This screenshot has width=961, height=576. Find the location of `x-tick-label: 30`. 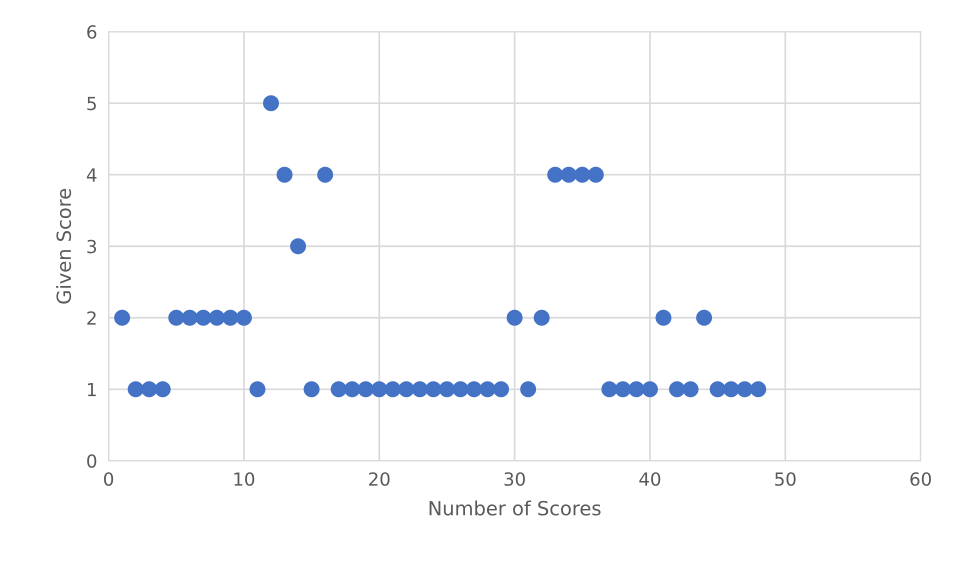

x-tick-label: 30 is located at coordinates (514, 479).